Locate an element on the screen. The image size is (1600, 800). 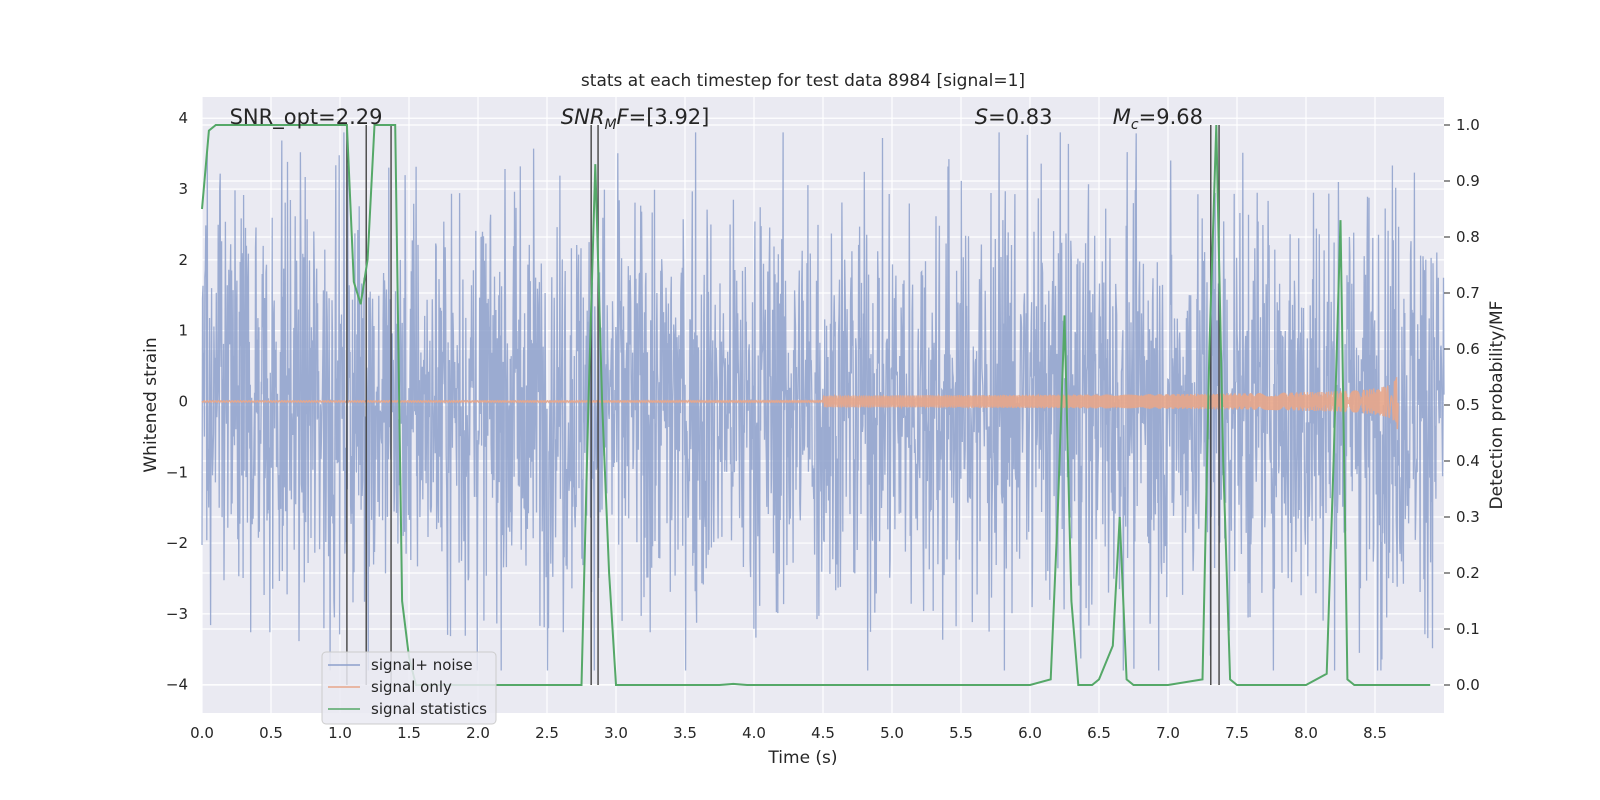
y2-tick-label: 0.1 is located at coordinates (1468, 629).